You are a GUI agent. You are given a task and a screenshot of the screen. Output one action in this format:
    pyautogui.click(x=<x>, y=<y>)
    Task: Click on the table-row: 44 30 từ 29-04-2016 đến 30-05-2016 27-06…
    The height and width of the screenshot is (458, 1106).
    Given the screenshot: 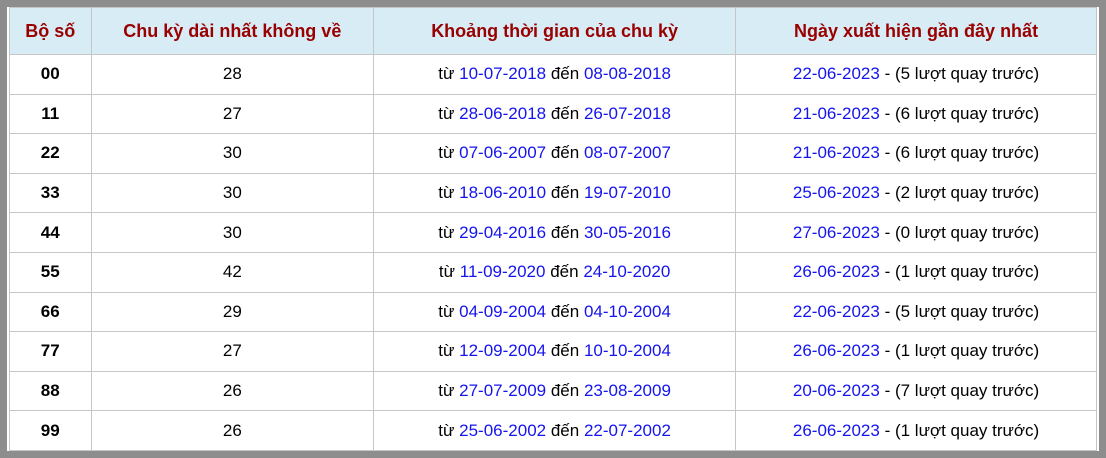 What is the action you would take?
    pyautogui.click(x=553, y=232)
    